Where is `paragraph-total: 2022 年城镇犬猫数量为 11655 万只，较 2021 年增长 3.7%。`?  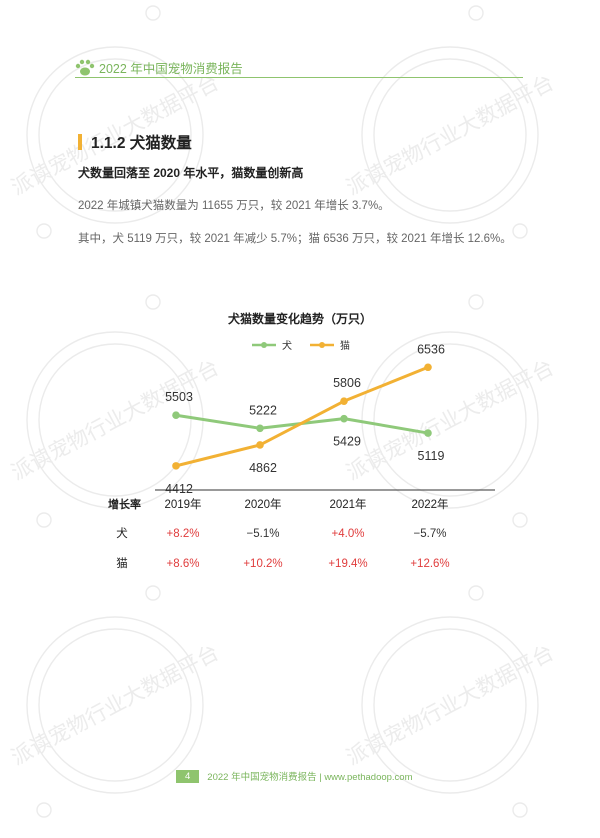
paragraph-total: 2022 年城镇犬猫数量为 11655 万只，较 2021 年增长 3.7%。 is located at coordinates (234, 206).